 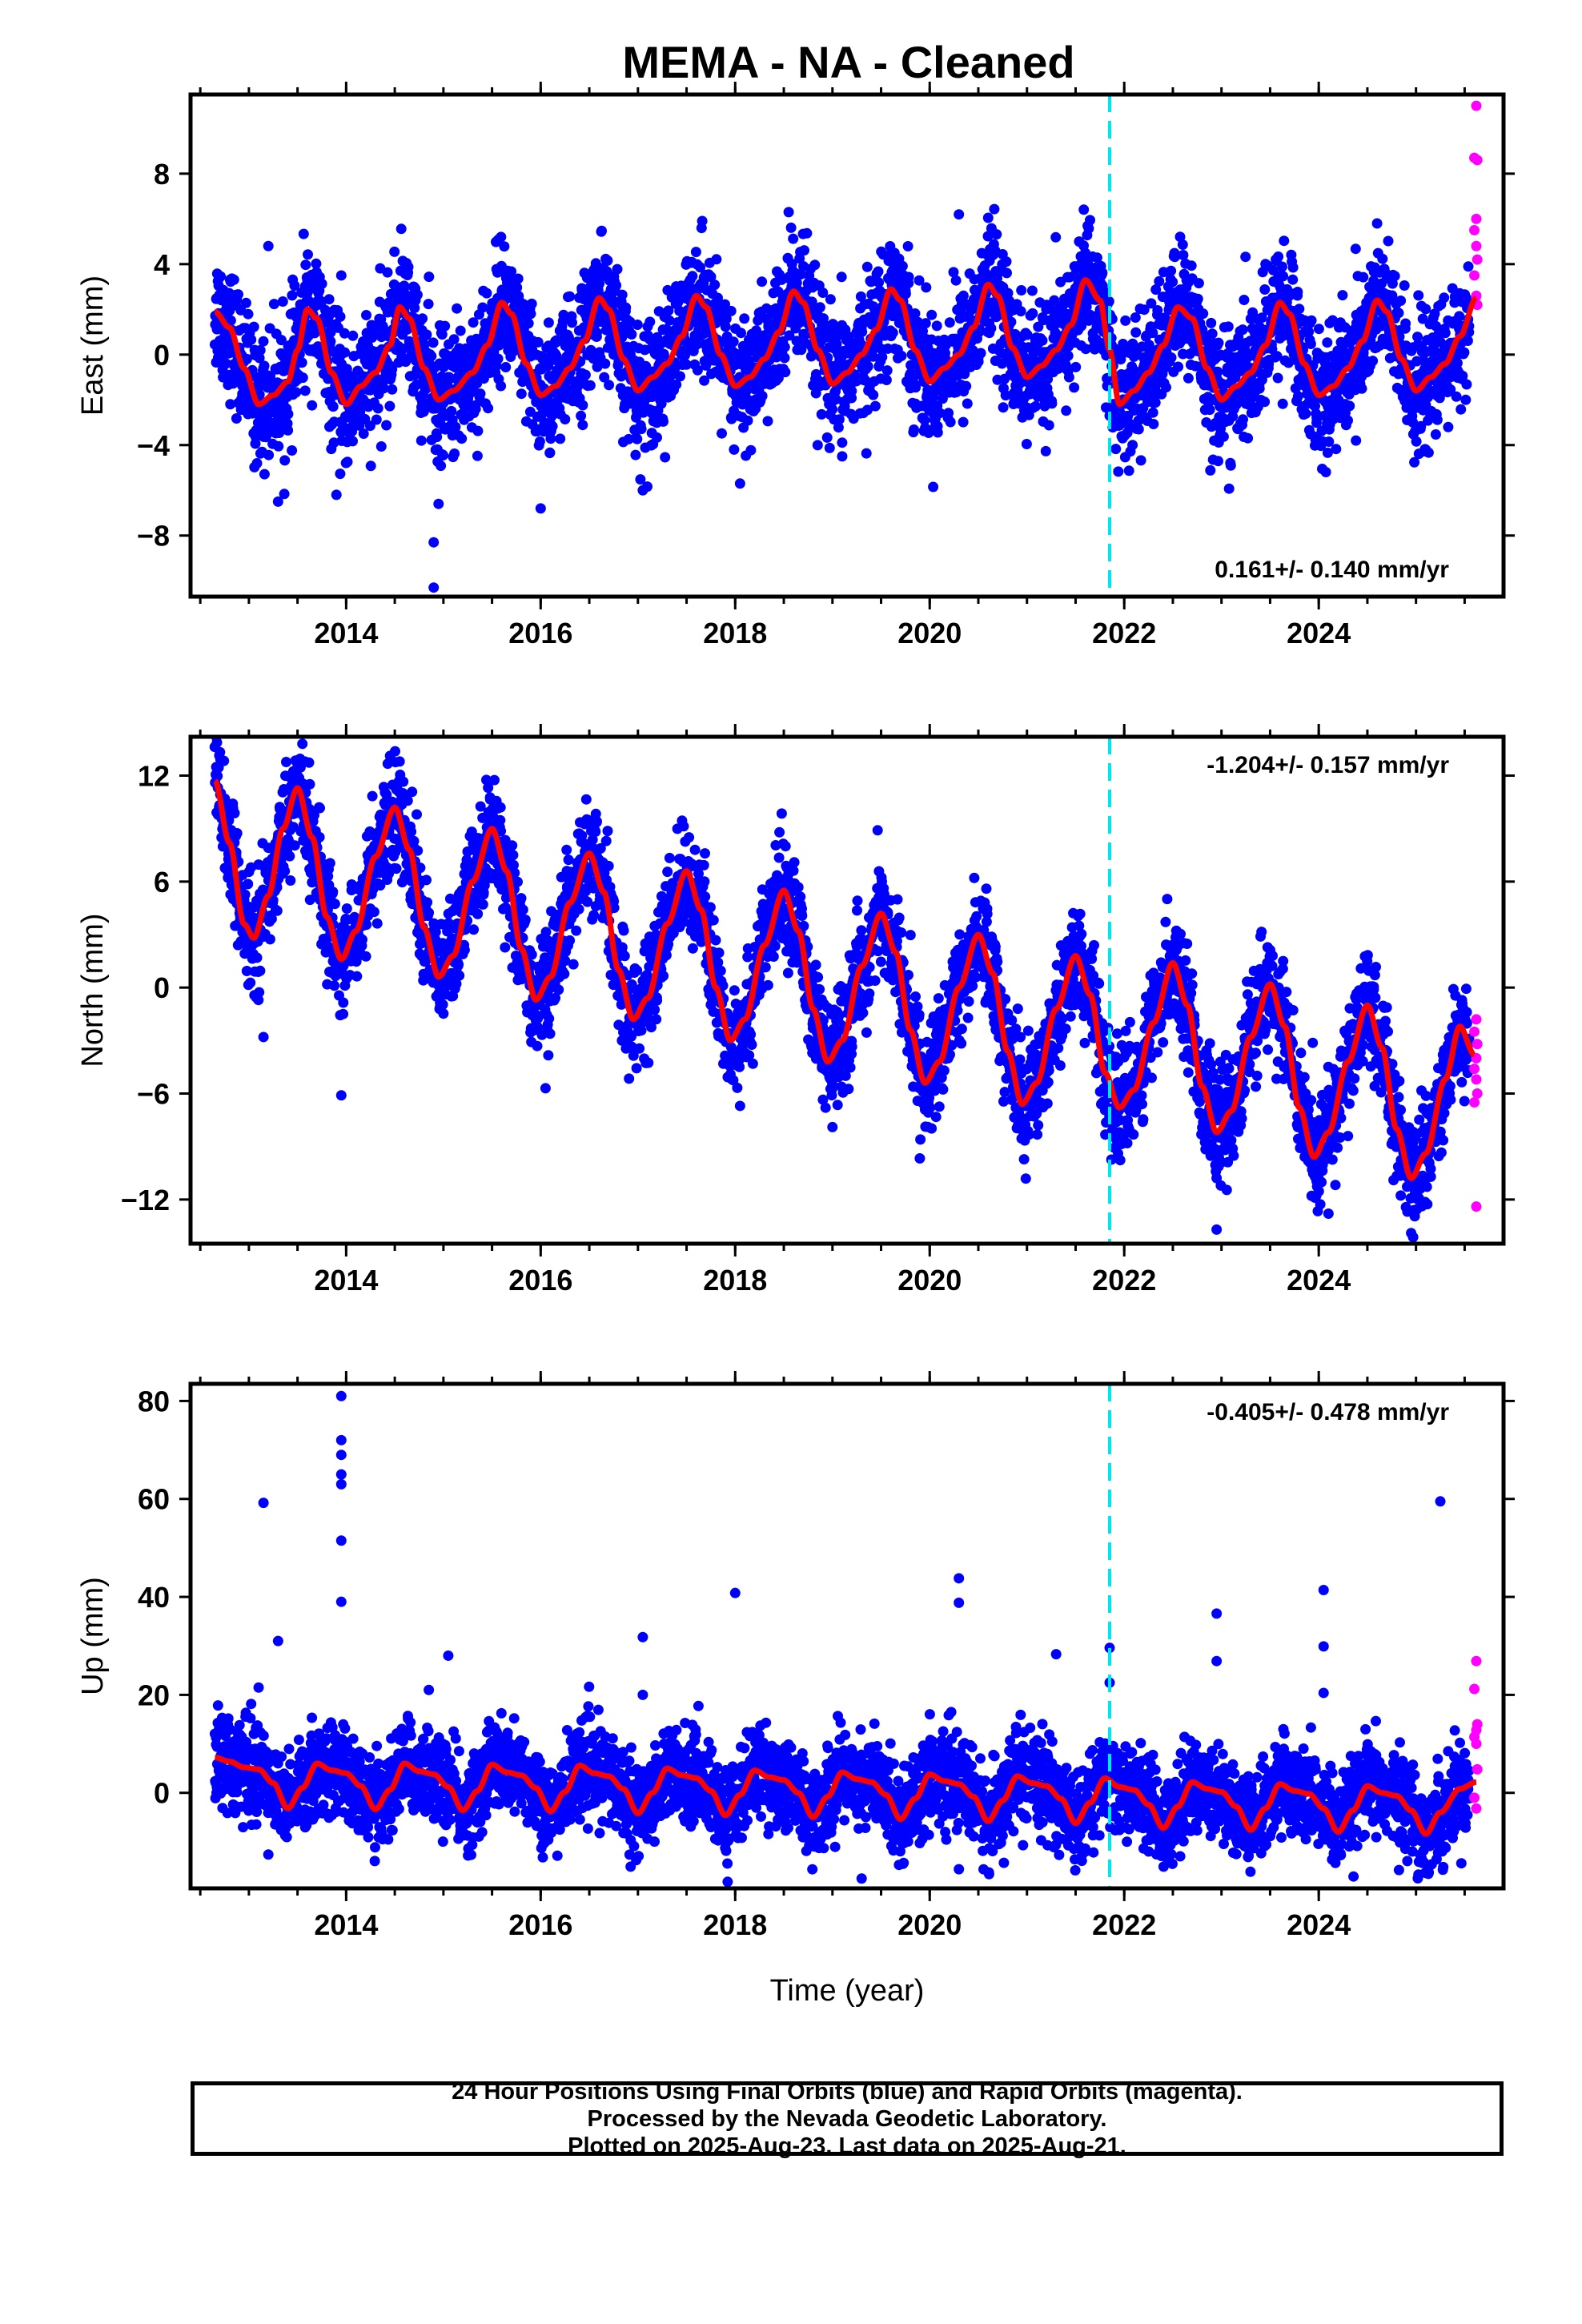 What do you see at coordinates (1124, 633) in the screenshot?
I see `x-tick-label: 2022` at bounding box center [1124, 633].